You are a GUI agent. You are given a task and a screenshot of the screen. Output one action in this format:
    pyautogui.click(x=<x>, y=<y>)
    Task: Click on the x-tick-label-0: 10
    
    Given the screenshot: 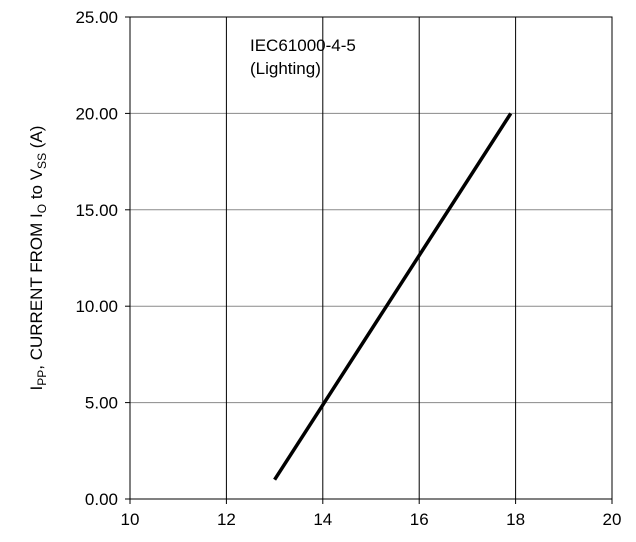 What is the action you would take?
    pyautogui.click(x=130, y=519)
    